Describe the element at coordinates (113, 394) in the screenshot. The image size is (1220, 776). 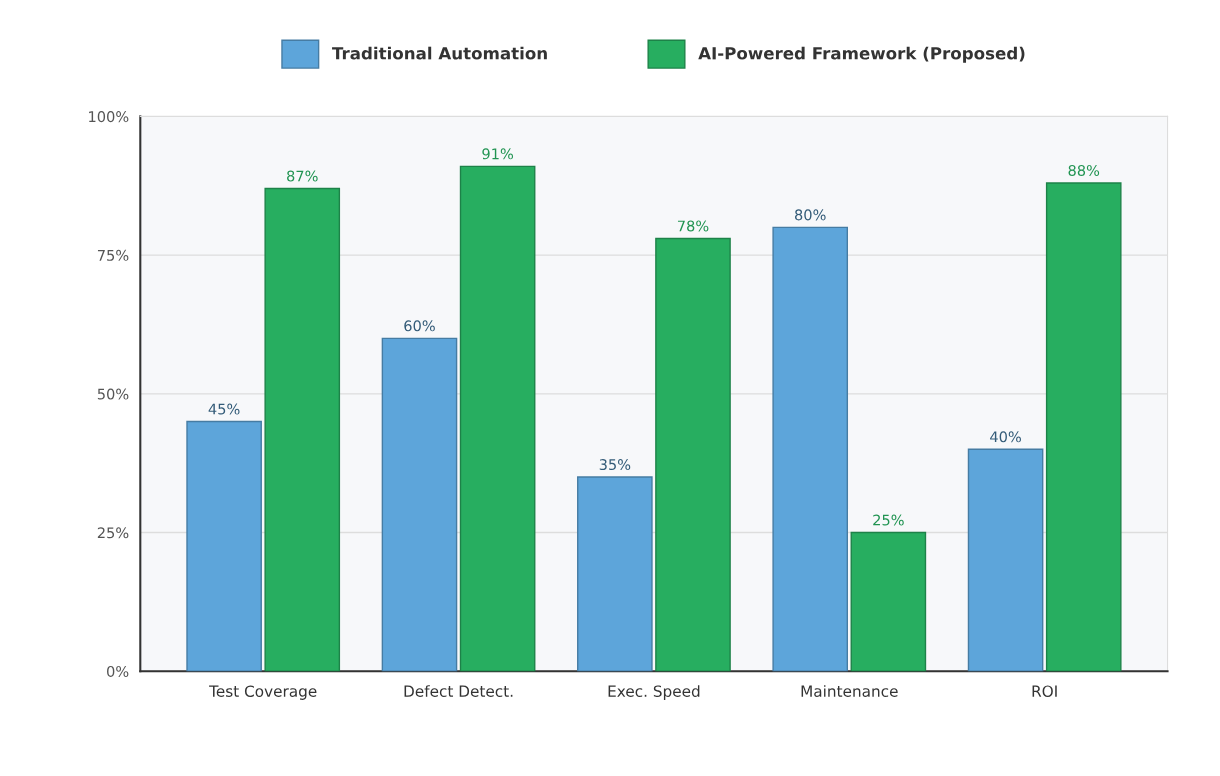
I see `y-tick-label: 50%` at that location.